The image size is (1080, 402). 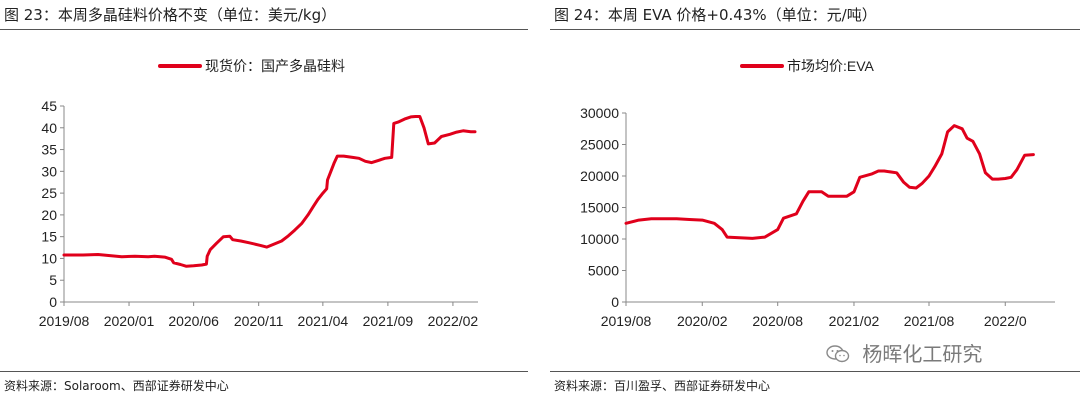 I want to click on x-tick-label: 2020/08, so click(x=777, y=321).